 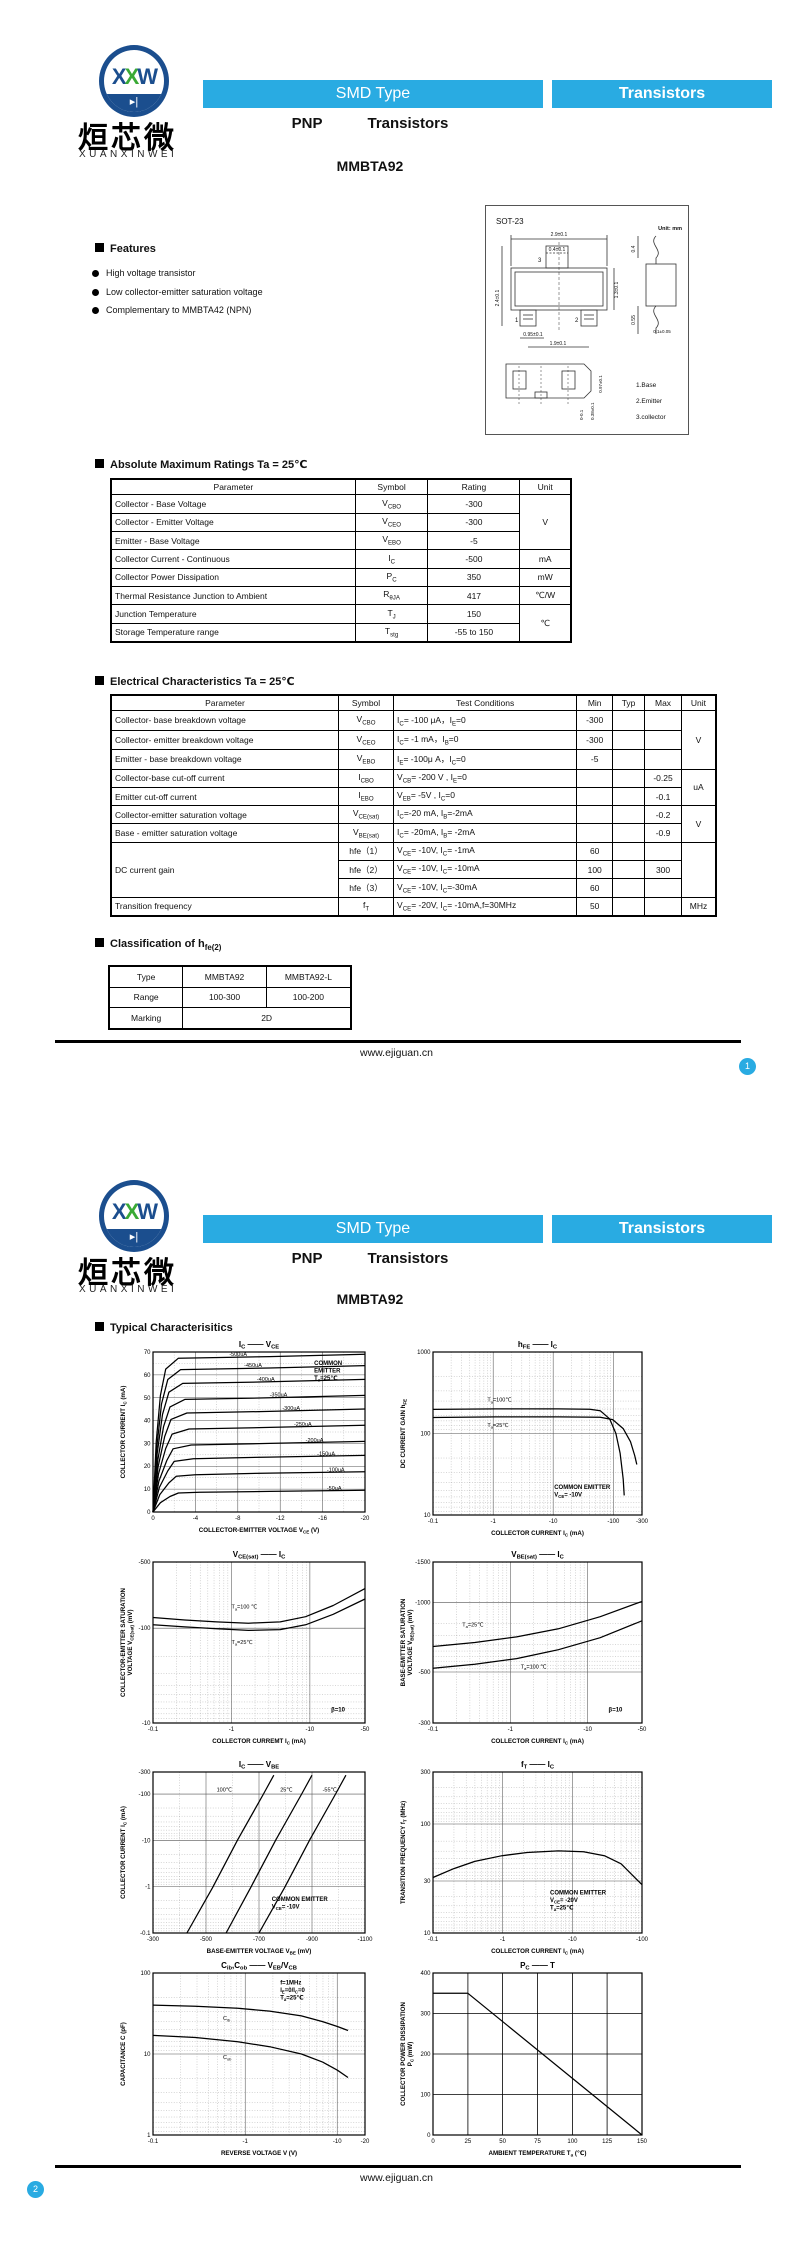 What do you see at coordinates (327, 1371) in the screenshot?
I see `svg-text: EMITTER` at bounding box center [327, 1371].